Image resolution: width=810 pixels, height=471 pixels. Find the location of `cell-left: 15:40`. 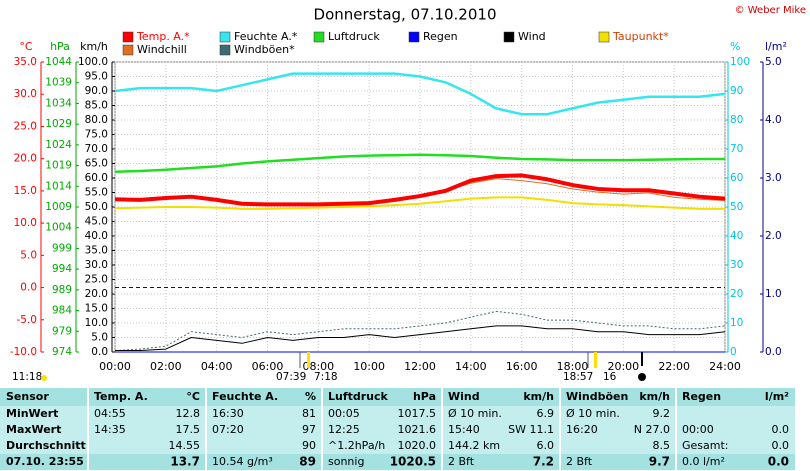

cell-left: 15:40 is located at coordinates (464, 429).